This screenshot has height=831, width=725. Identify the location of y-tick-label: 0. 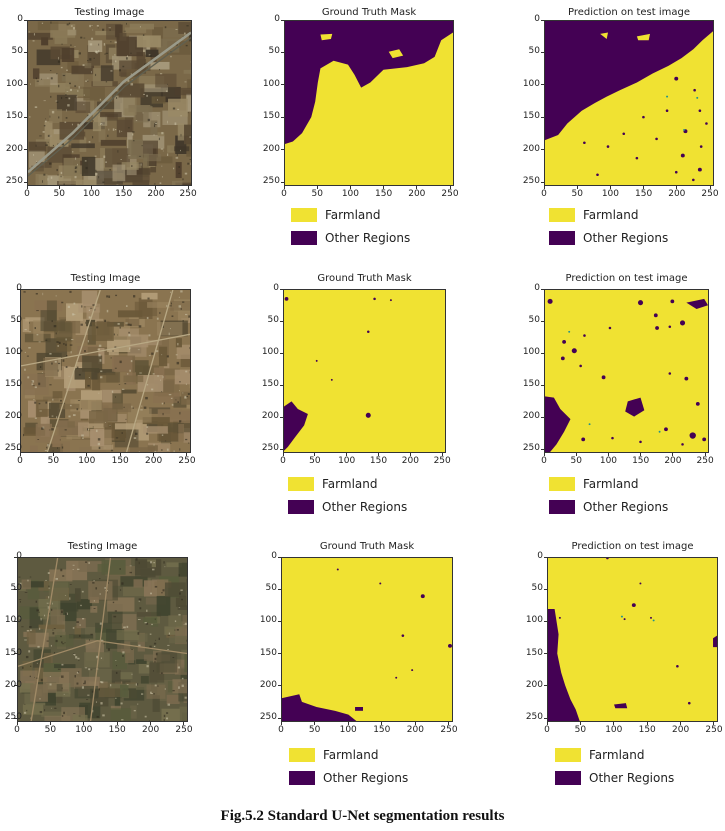
(20, 19).